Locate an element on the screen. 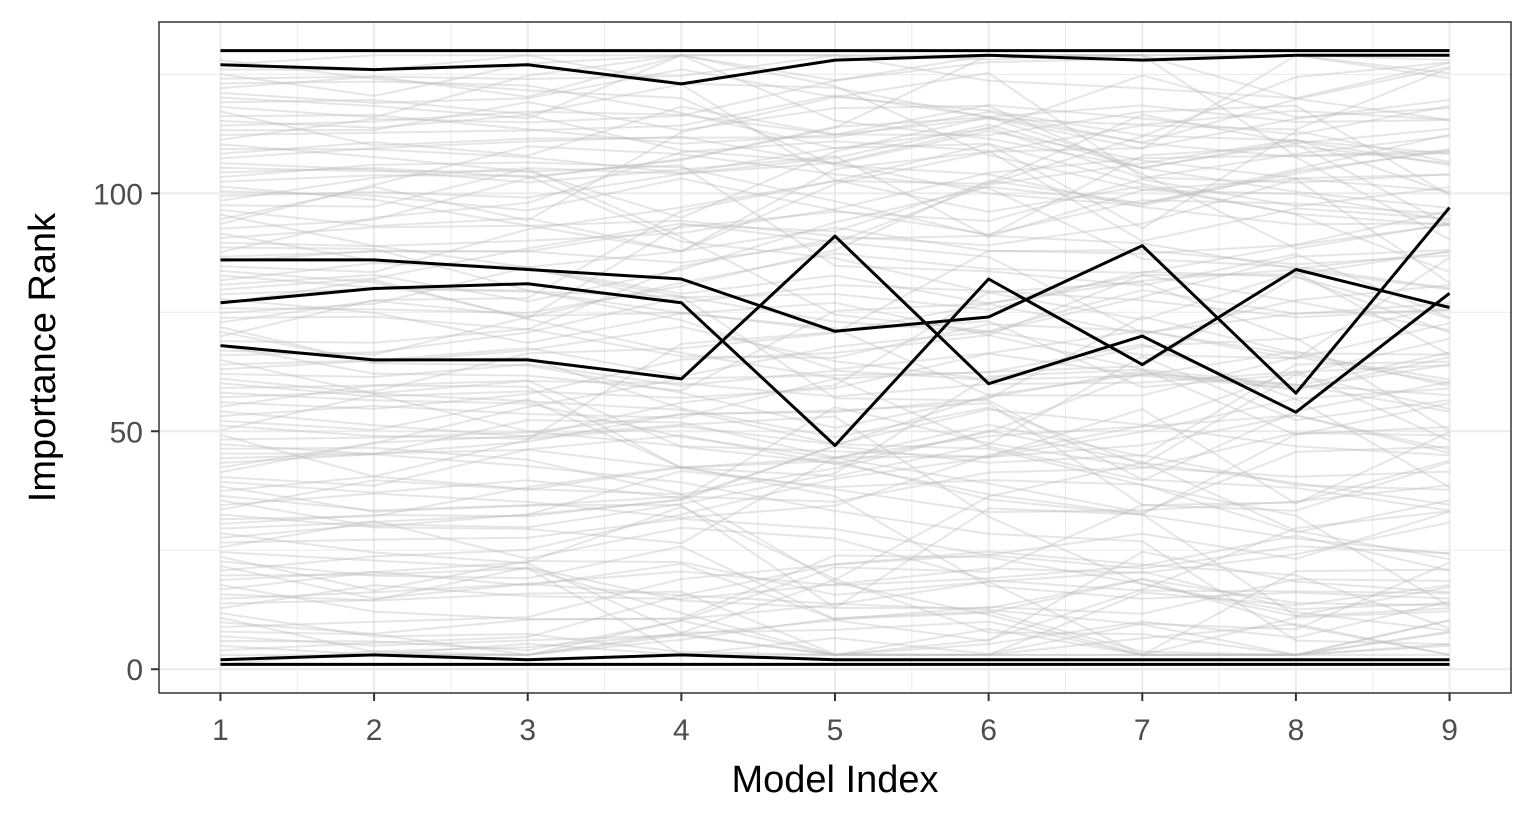 This screenshot has height=826, width=1535. x-tick-label: 2 is located at coordinates (374, 730).